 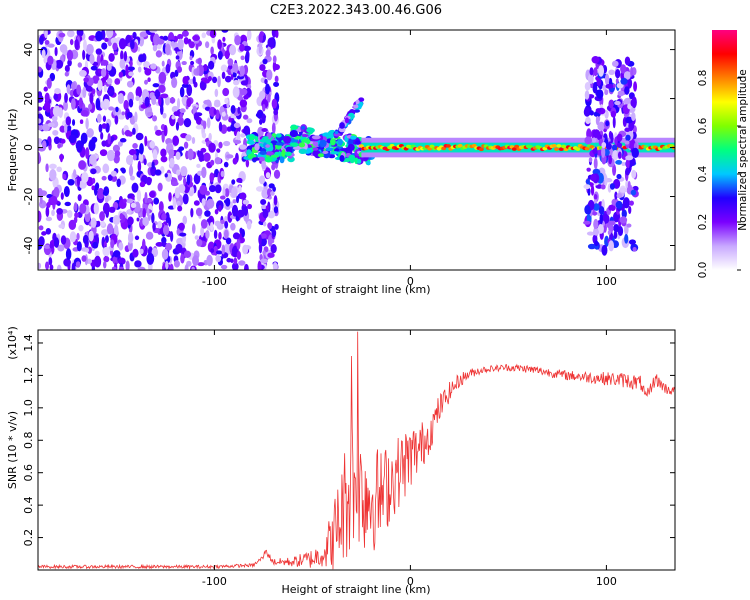 What do you see at coordinates (703, 222) in the screenshot?
I see `colorbar-tick-label: 0.2` at bounding box center [703, 222].